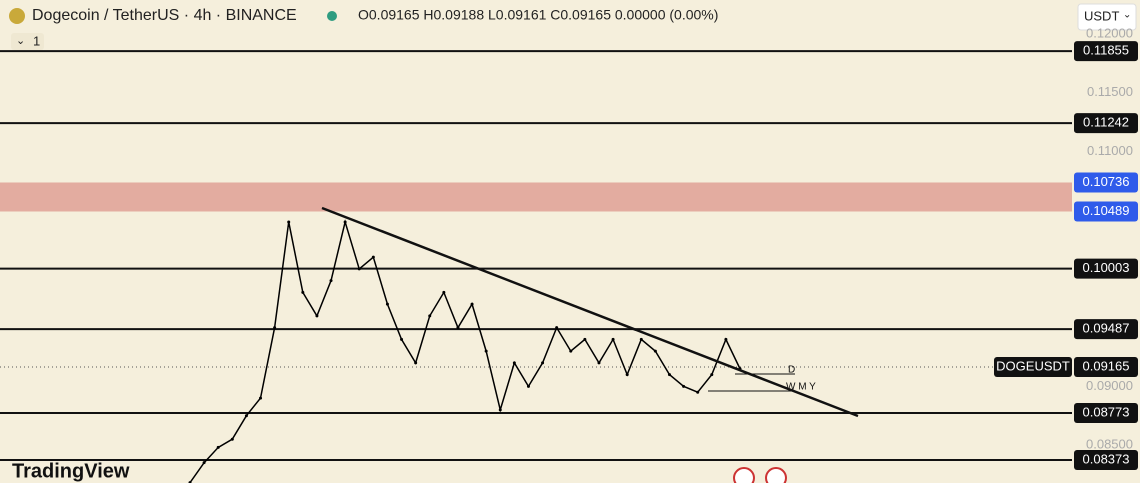 This screenshot has height=483, width=1140. I want to click on last-price-tag, so click(1106, 366).